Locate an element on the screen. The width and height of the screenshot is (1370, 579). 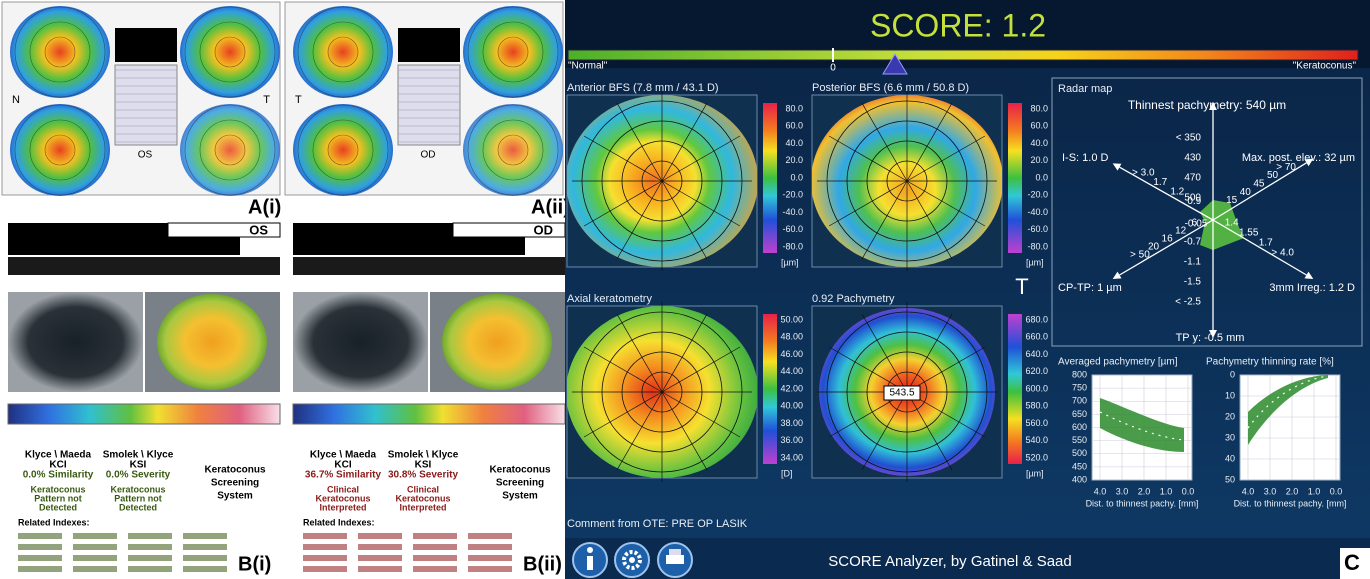
color-tick: 540.0 is located at coordinates (1036, 440).